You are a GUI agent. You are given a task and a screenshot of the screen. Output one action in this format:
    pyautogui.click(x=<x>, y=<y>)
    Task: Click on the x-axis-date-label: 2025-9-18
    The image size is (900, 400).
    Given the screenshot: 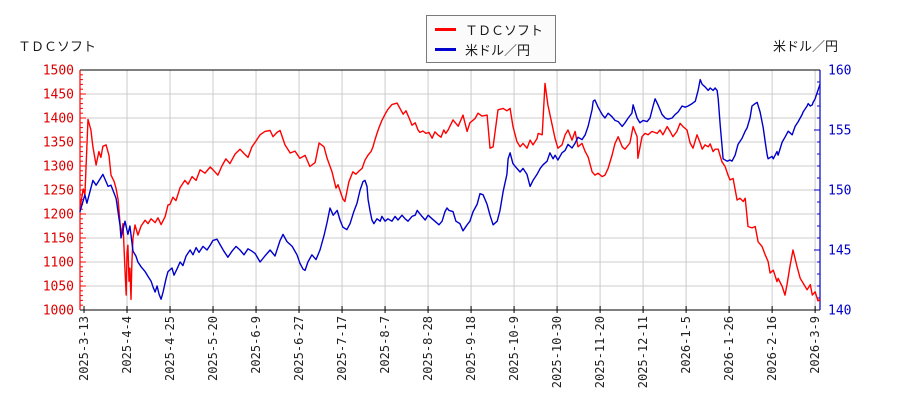 What is the action you would take?
    pyautogui.click(x=471, y=348)
    